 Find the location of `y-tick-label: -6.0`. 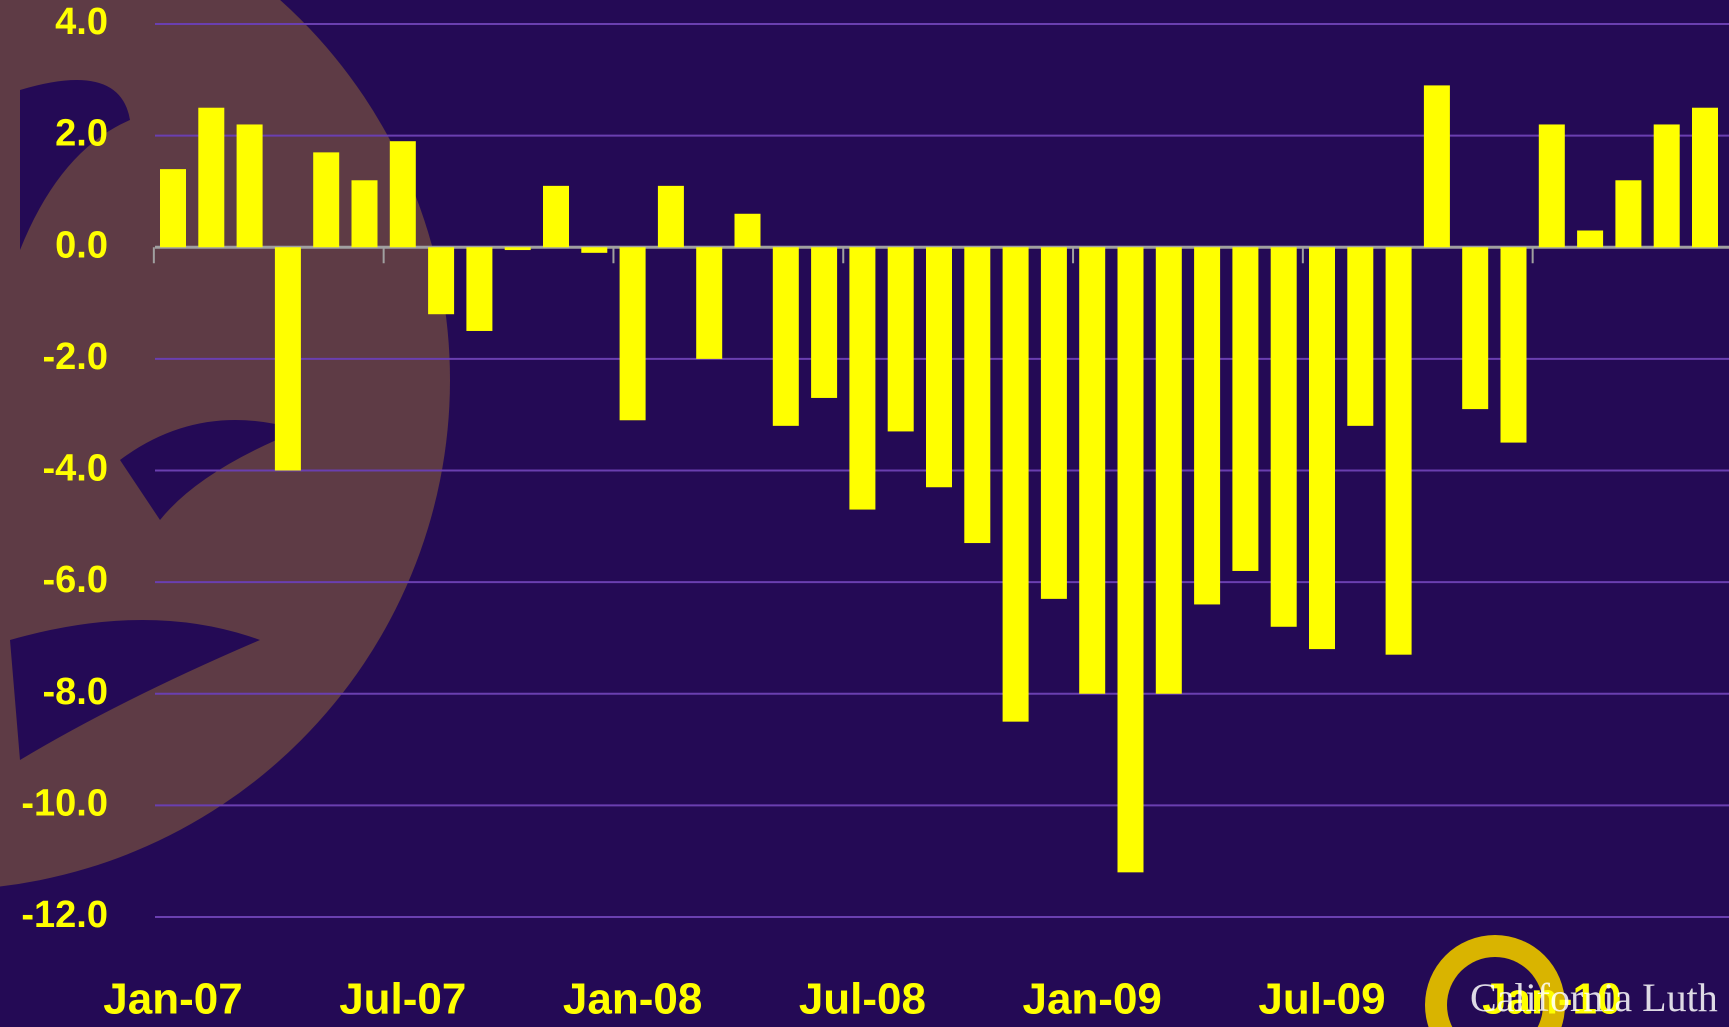

y-tick-label: -6.0 is located at coordinates (75, 580).